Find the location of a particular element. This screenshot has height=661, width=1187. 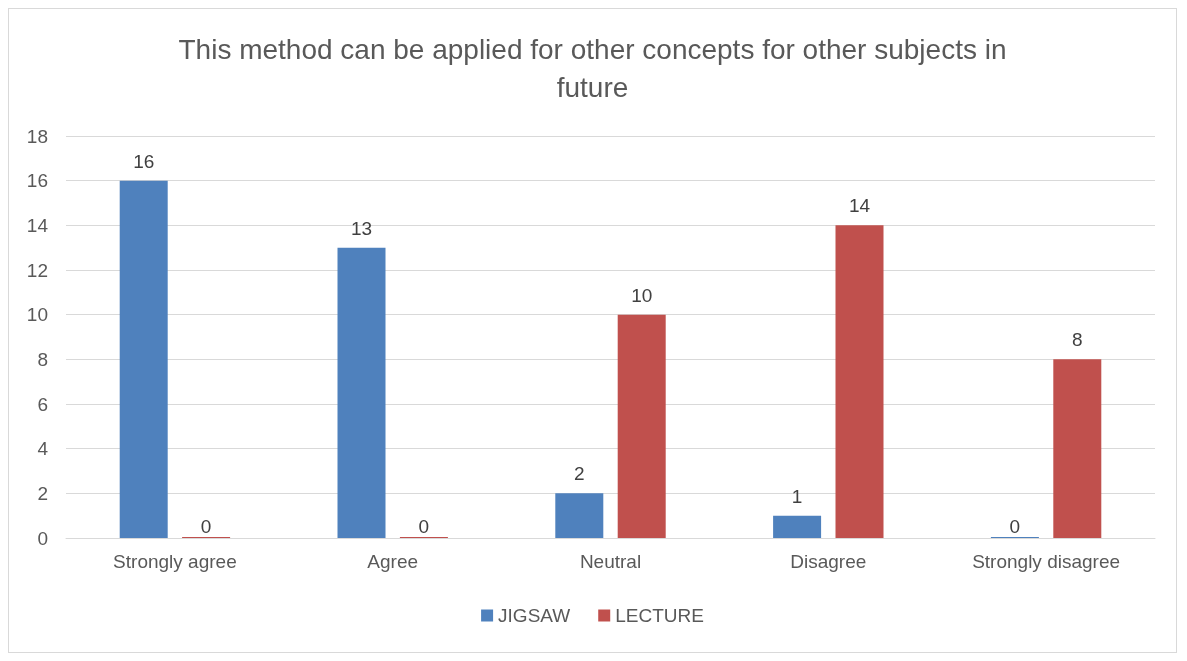

y-tick-label: 8 is located at coordinates (42, 359).